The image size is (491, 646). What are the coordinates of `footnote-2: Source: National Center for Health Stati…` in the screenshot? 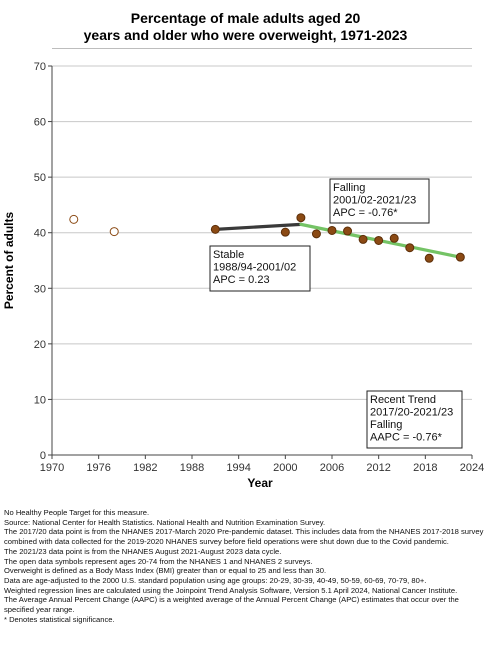 It's located at (165, 522).